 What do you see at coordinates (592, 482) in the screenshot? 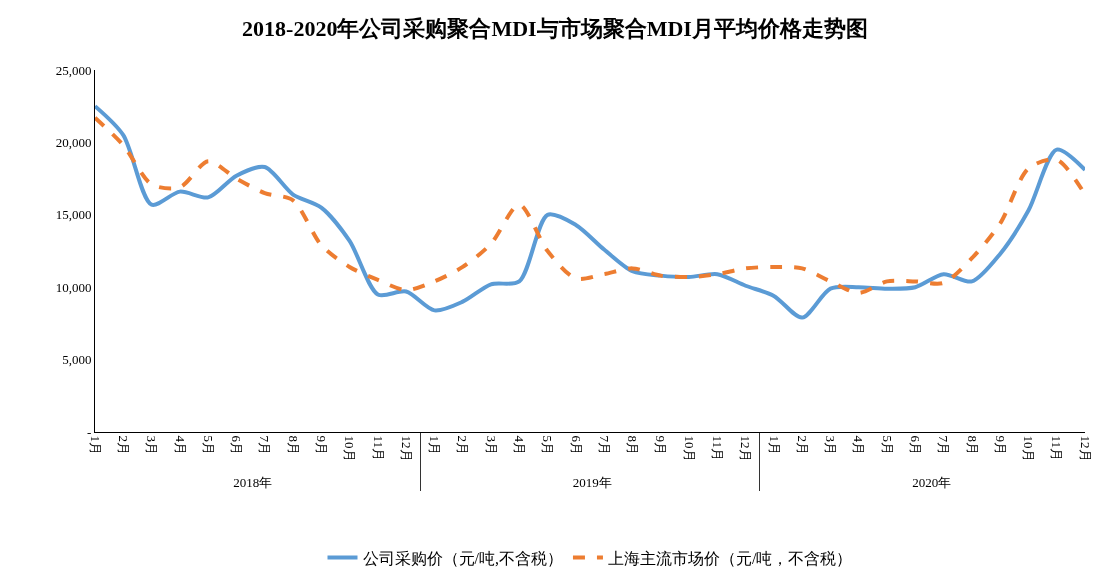
I see `text: 2019年` at bounding box center [592, 482].